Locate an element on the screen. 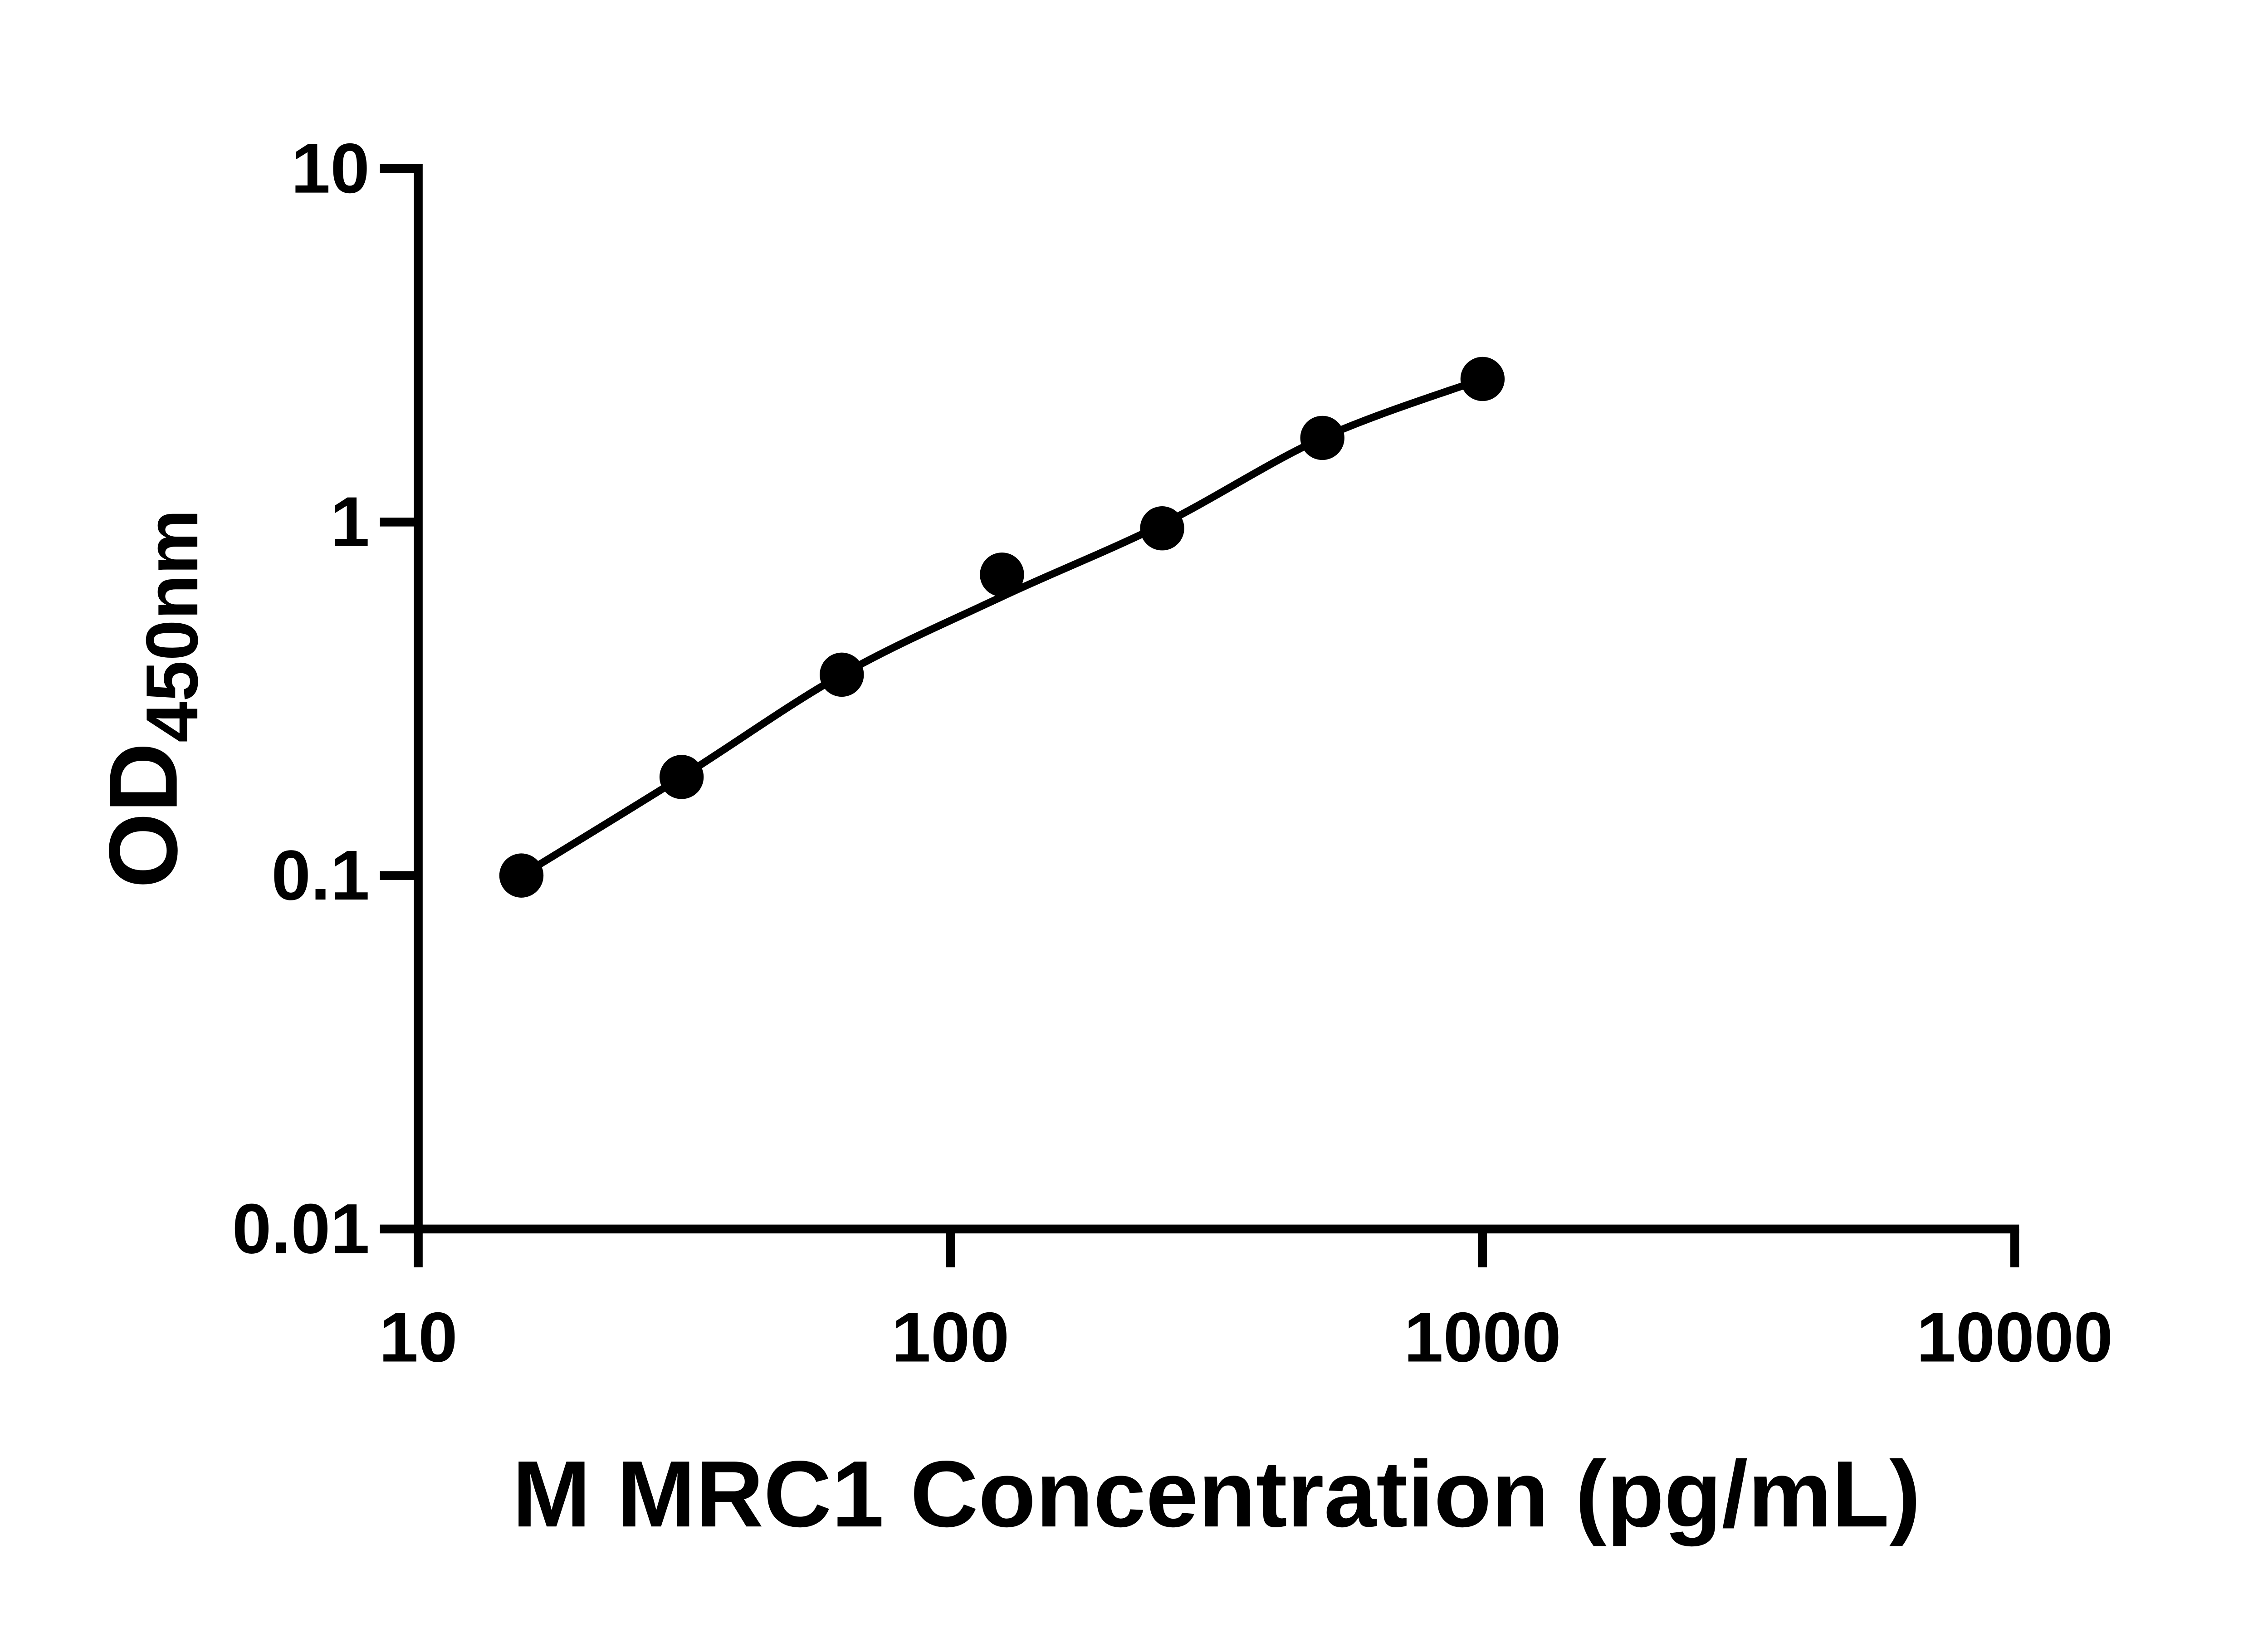  fit-curve is located at coordinates (1002, 627).